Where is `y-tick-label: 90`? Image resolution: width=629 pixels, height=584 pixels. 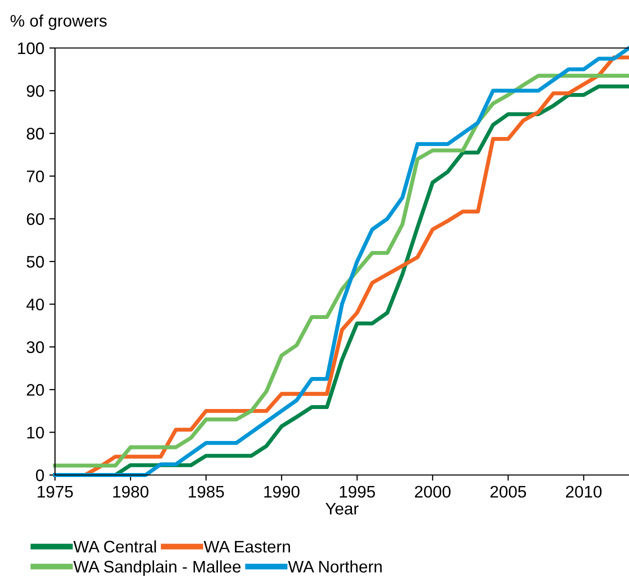
y-tick-label: 90 is located at coordinates (35, 91).